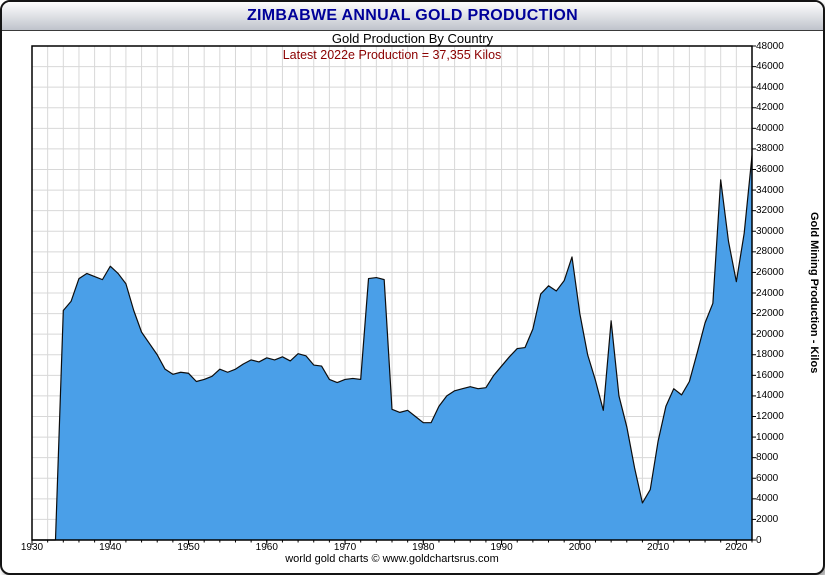  Describe the element at coordinates (392, 55) in the screenshot. I see `latest-production-annotation: Latest 2022e Production = 37,355 Kilos` at that location.